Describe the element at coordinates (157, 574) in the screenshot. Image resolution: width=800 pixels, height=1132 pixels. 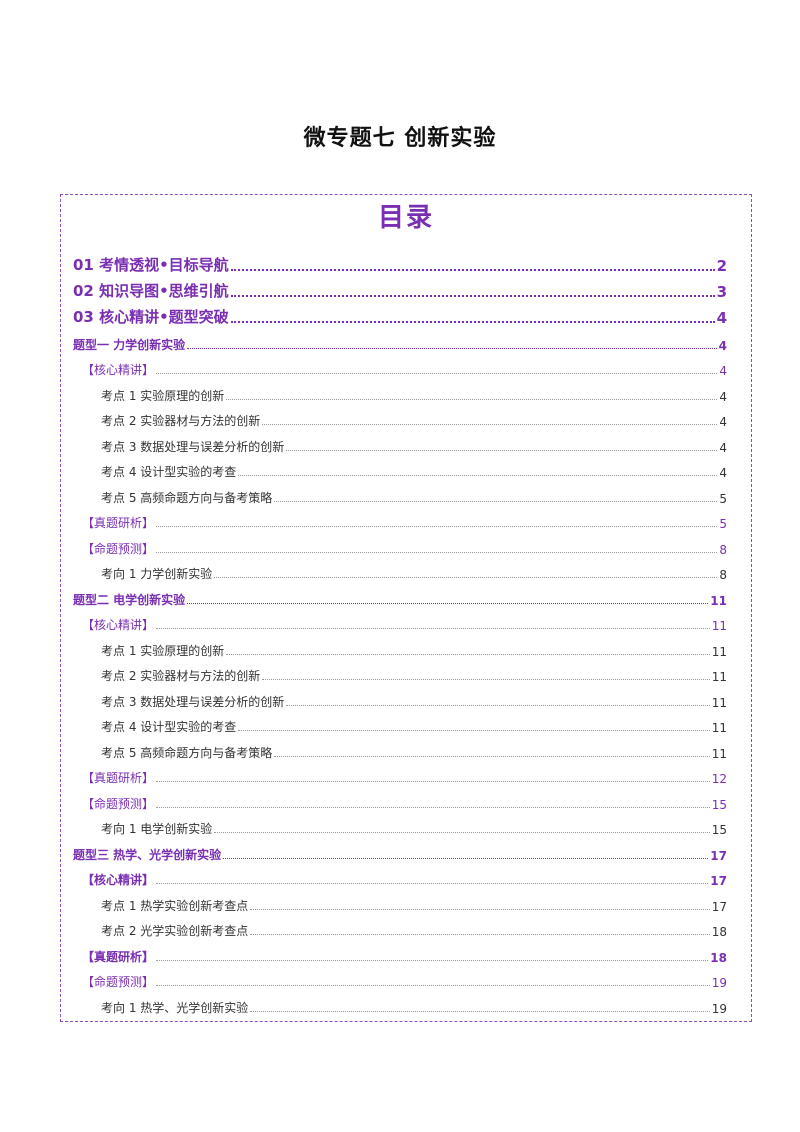
I see `toc-entry-label: 考向 1 力学创新实验` at that location.